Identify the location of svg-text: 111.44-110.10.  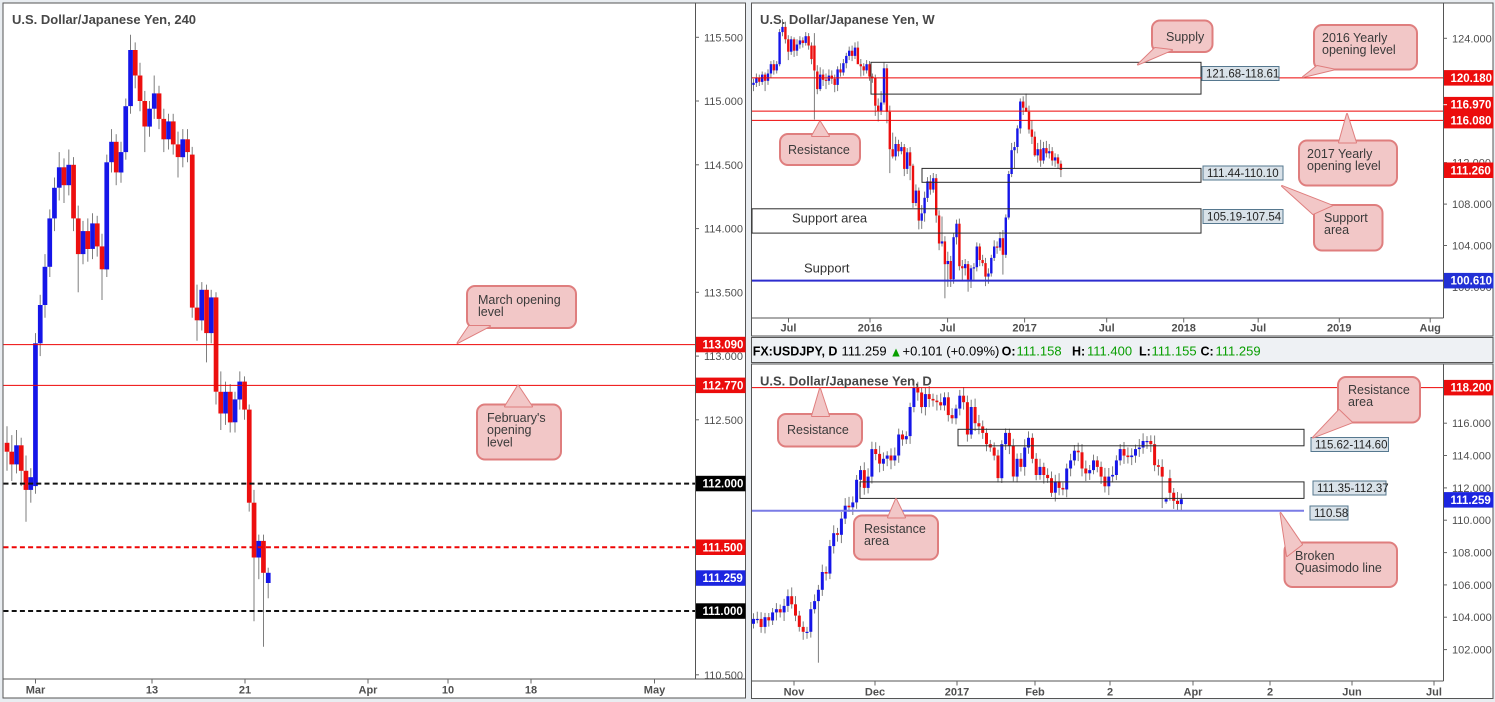
(1243, 174).